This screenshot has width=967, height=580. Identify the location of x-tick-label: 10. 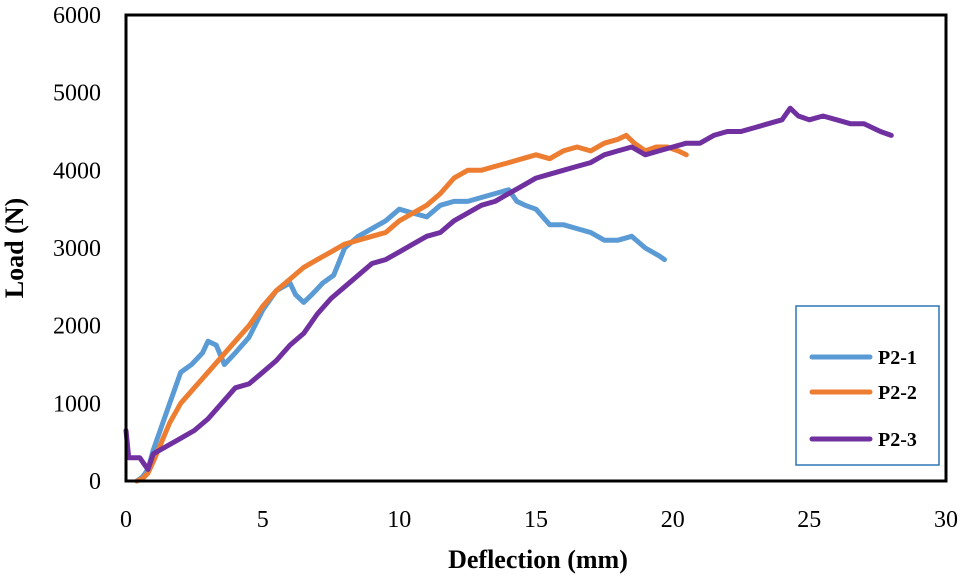
(399, 520).